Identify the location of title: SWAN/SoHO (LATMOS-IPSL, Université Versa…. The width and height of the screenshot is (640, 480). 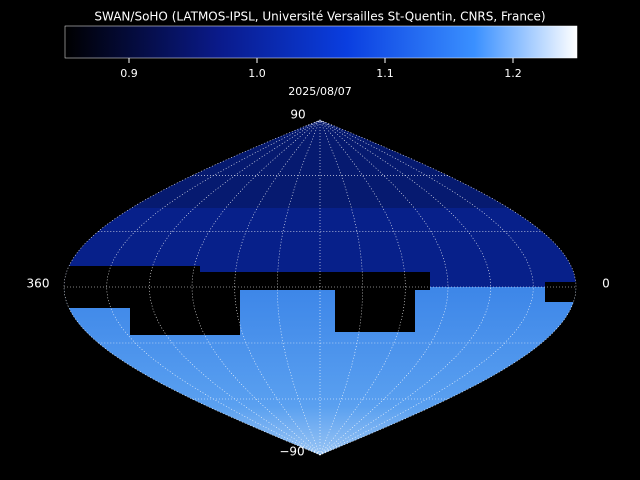
(319, 17).